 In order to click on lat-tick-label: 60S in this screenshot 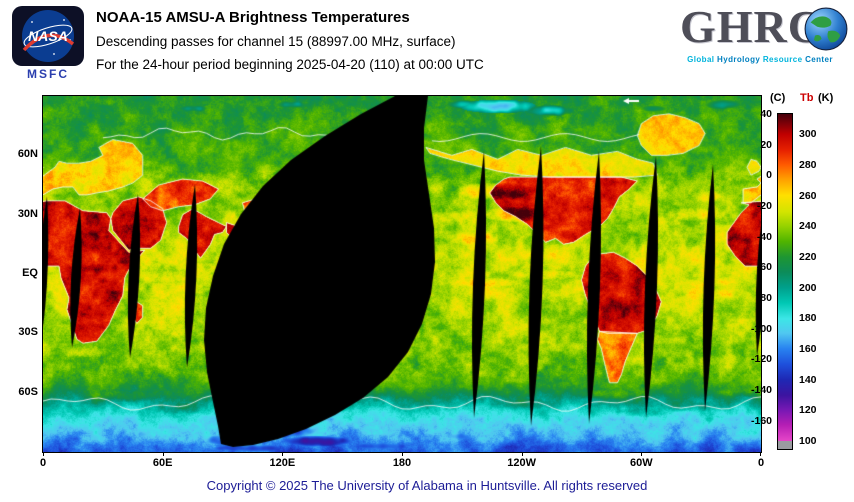, I will do `click(28, 391)`.